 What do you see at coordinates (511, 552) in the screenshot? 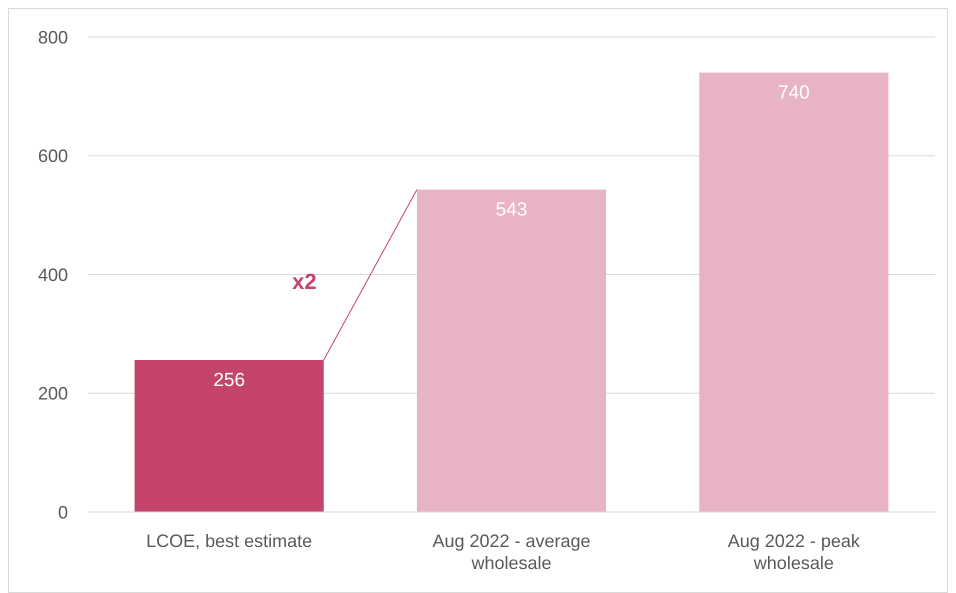
I see `x-tick-label: Aug 2022 - average wholesale` at bounding box center [511, 552].